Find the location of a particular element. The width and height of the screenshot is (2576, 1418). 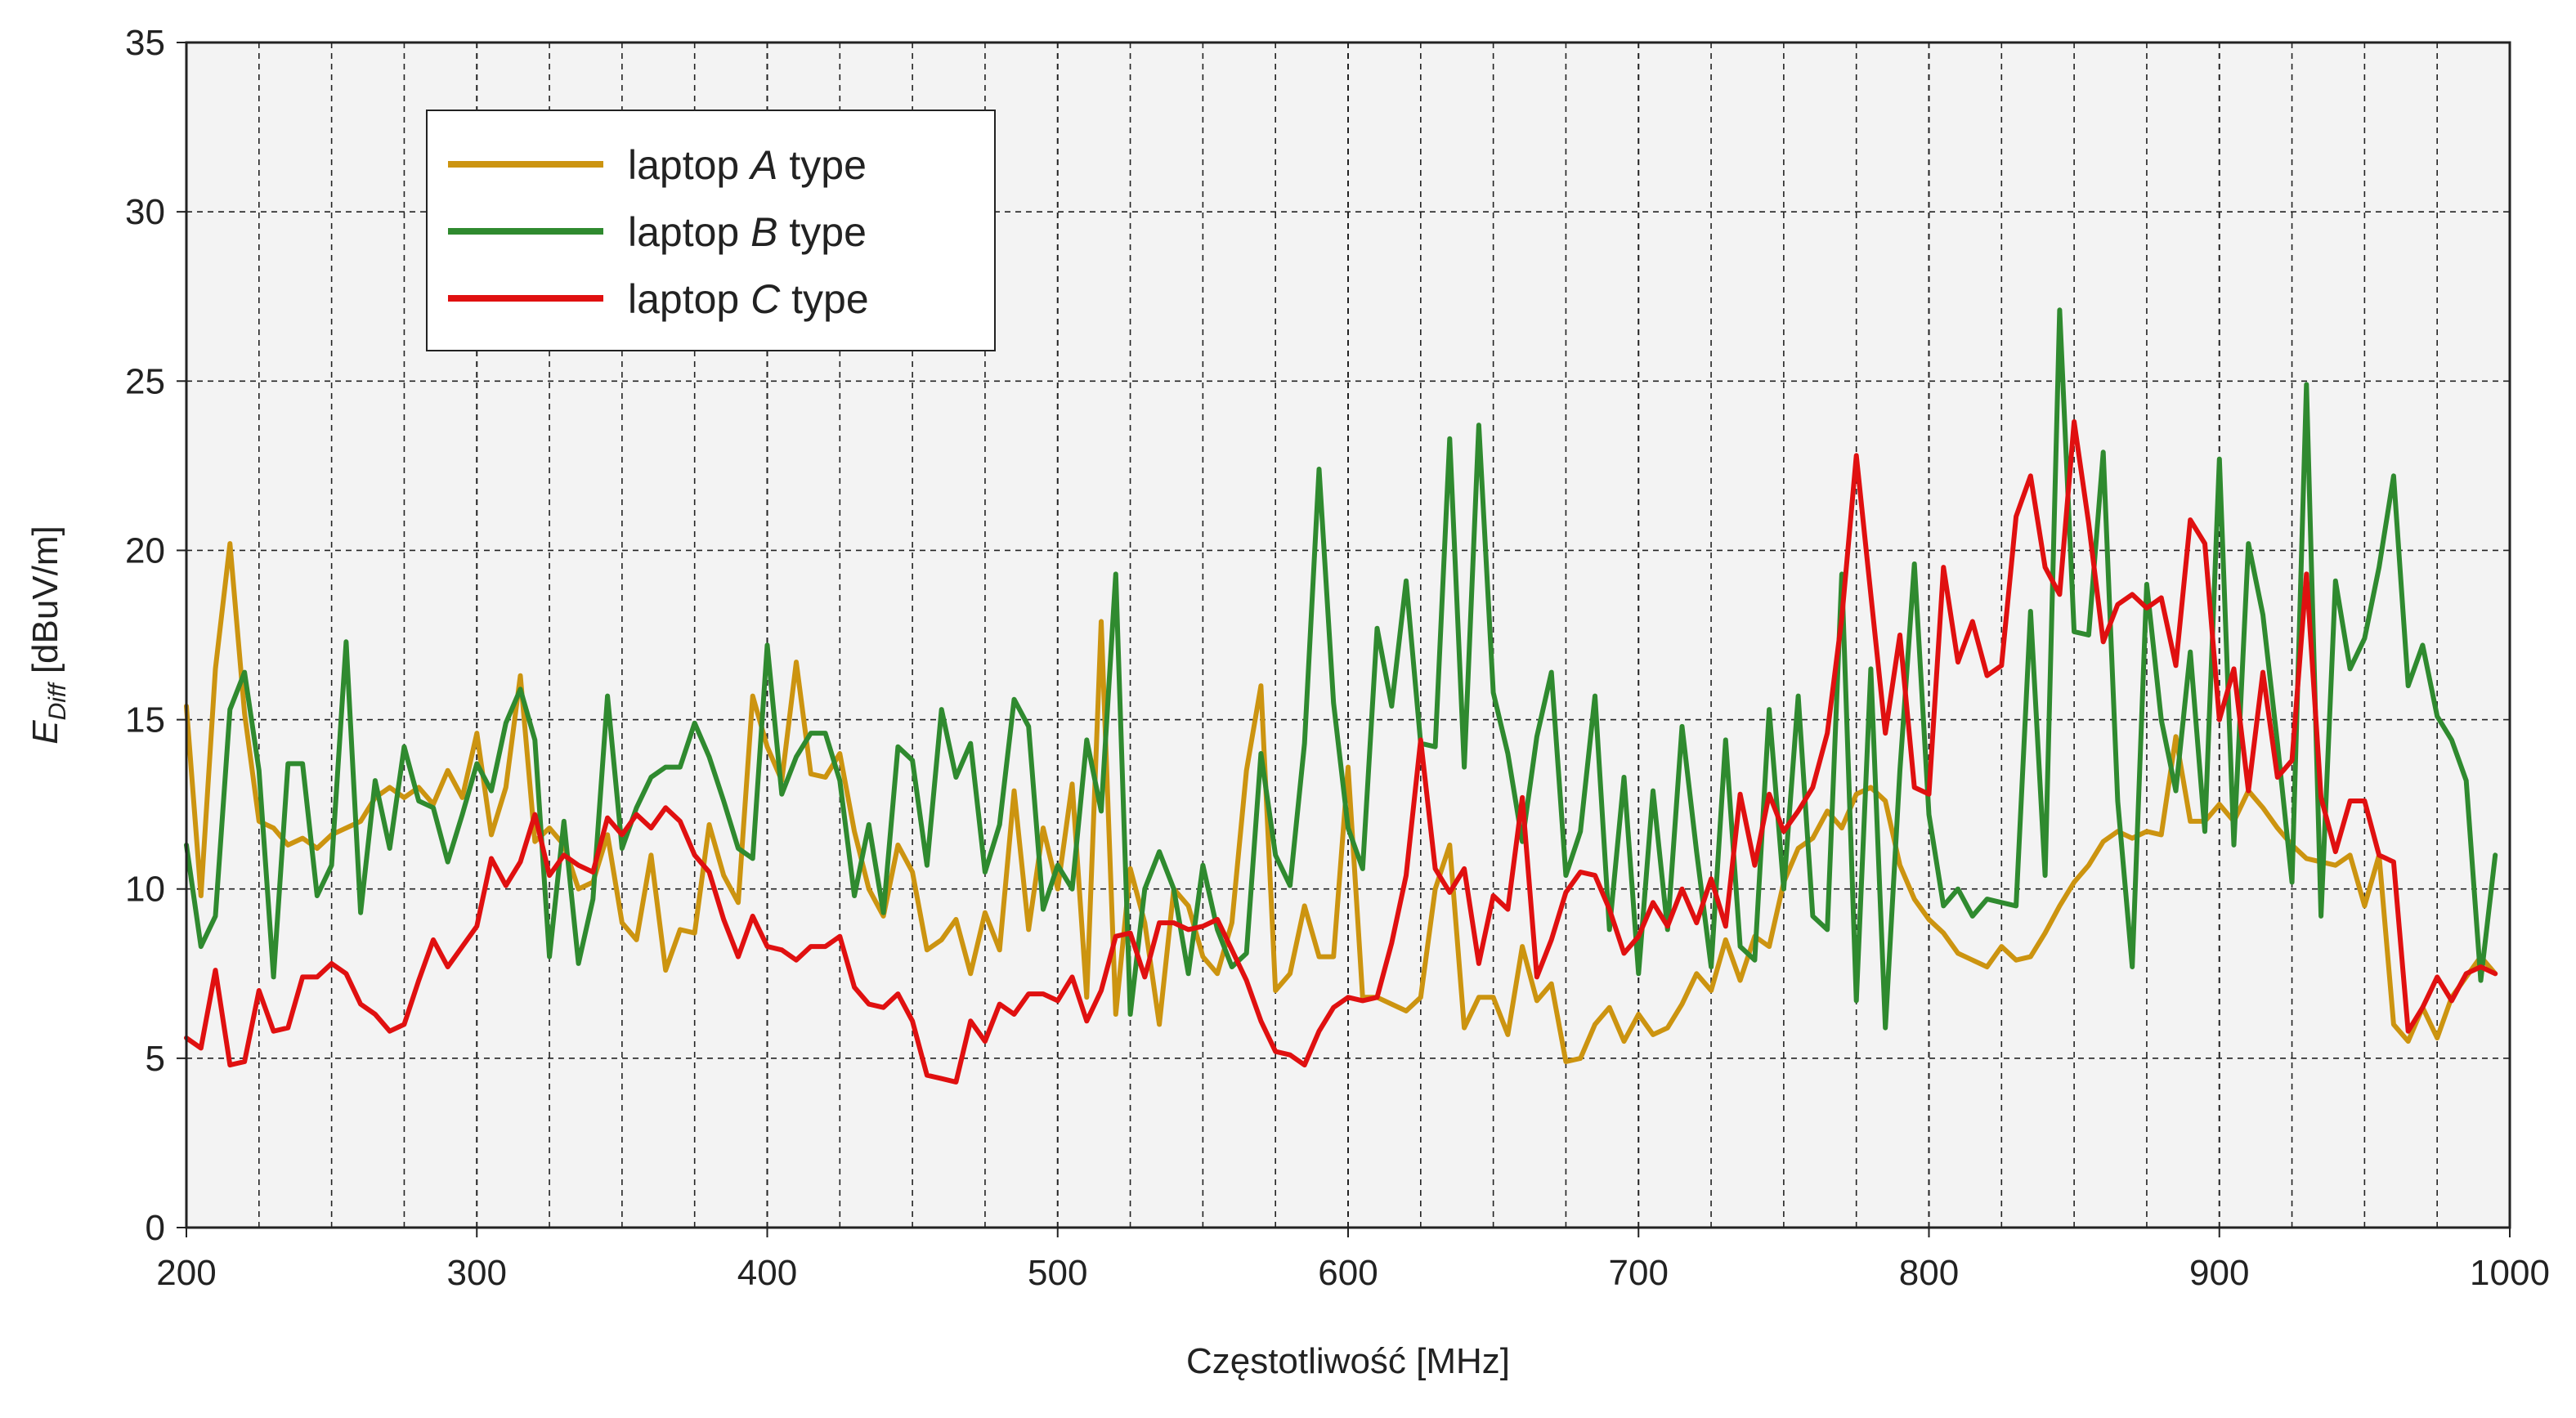

y-tick-label: 35 is located at coordinates (145, 43).